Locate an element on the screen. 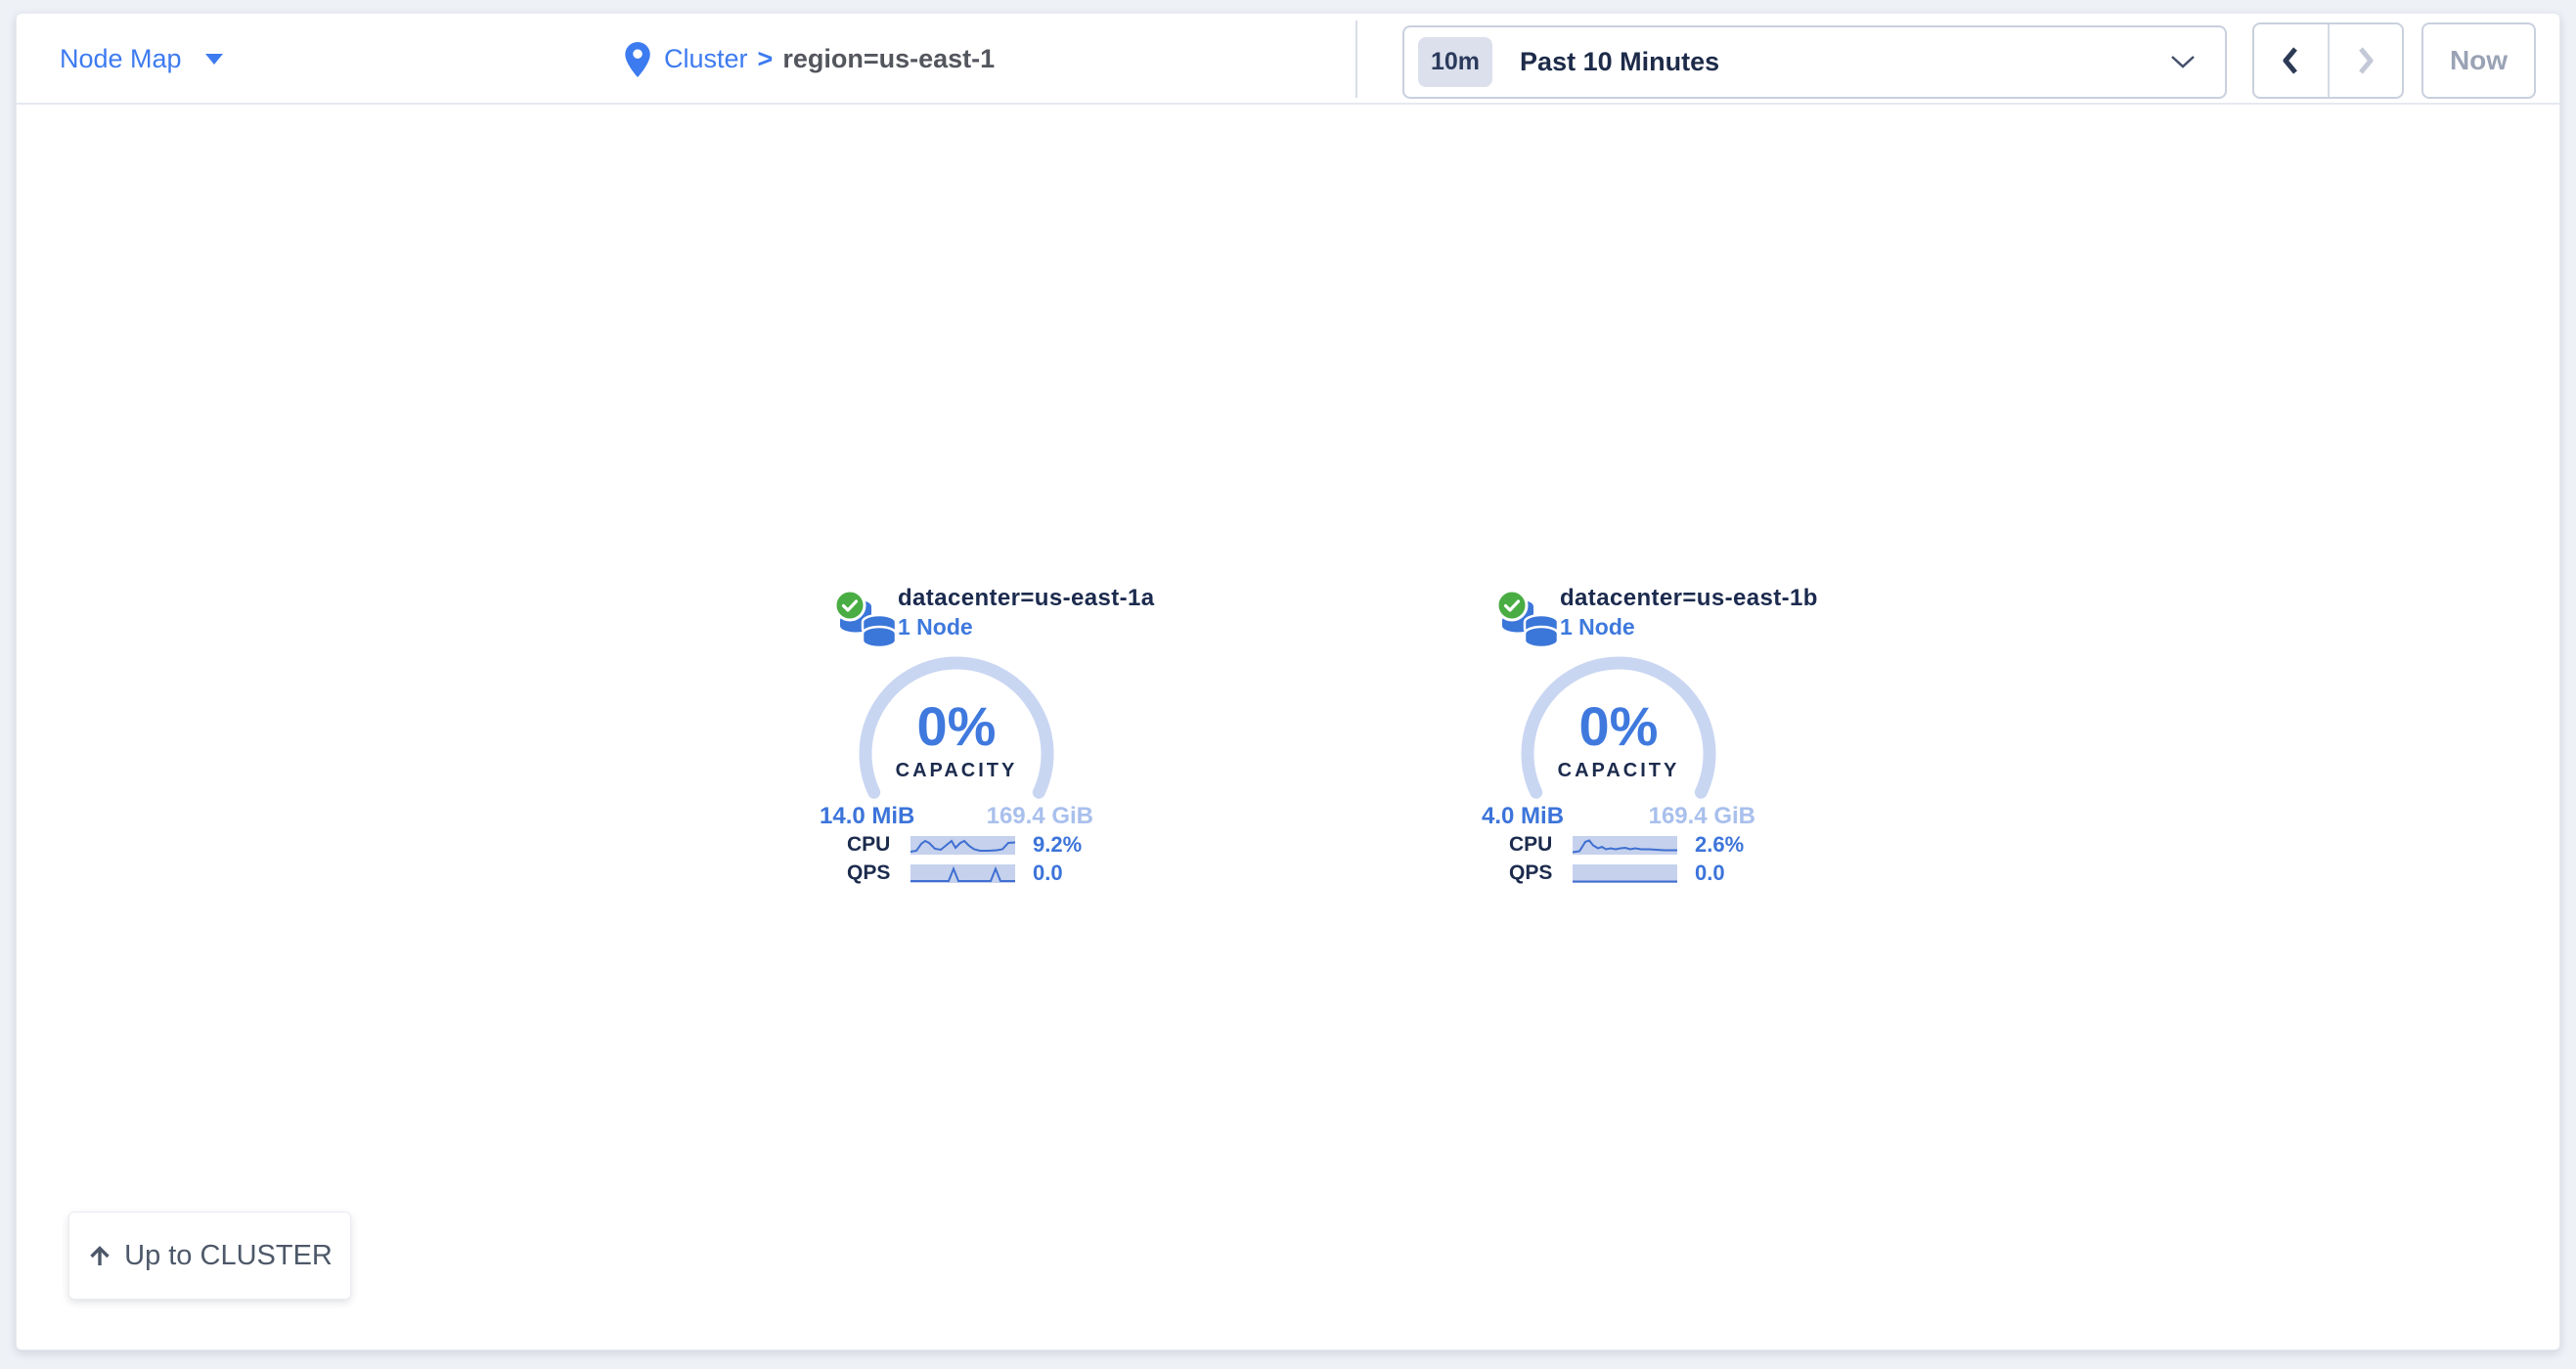 The image size is (2576, 1369). time-range-dropdown: 10m Past 10 Minutes is located at coordinates (1814, 62).